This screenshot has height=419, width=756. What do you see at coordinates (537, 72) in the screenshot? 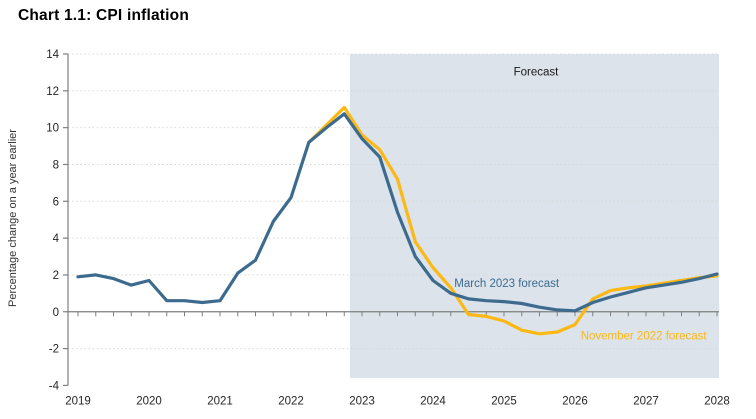
I see `annotation-forecast: Forecast` at bounding box center [537, 72].